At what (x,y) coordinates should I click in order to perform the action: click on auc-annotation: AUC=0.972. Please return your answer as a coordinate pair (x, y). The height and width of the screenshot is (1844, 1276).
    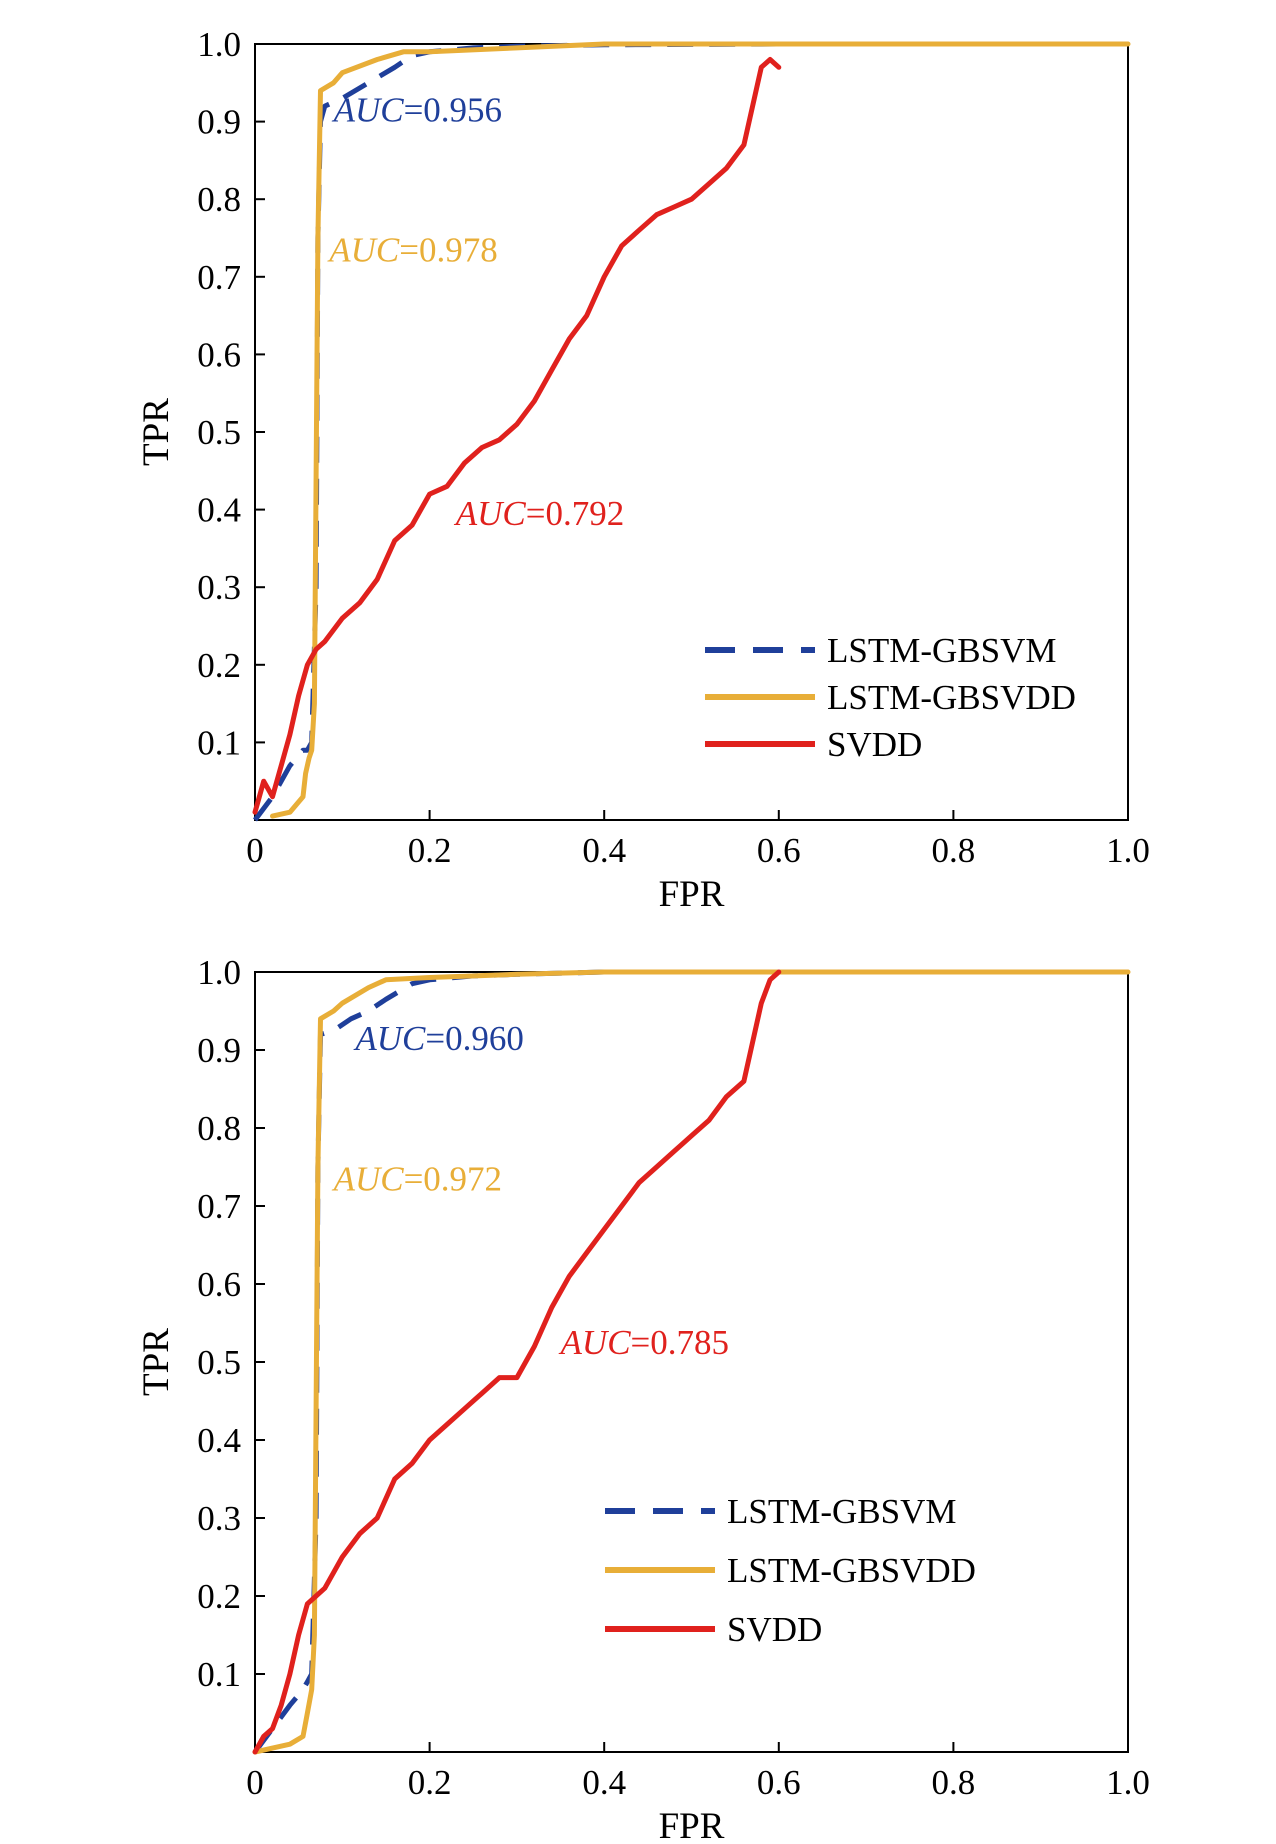
    Looking at the image, I should click on (417, 1178).